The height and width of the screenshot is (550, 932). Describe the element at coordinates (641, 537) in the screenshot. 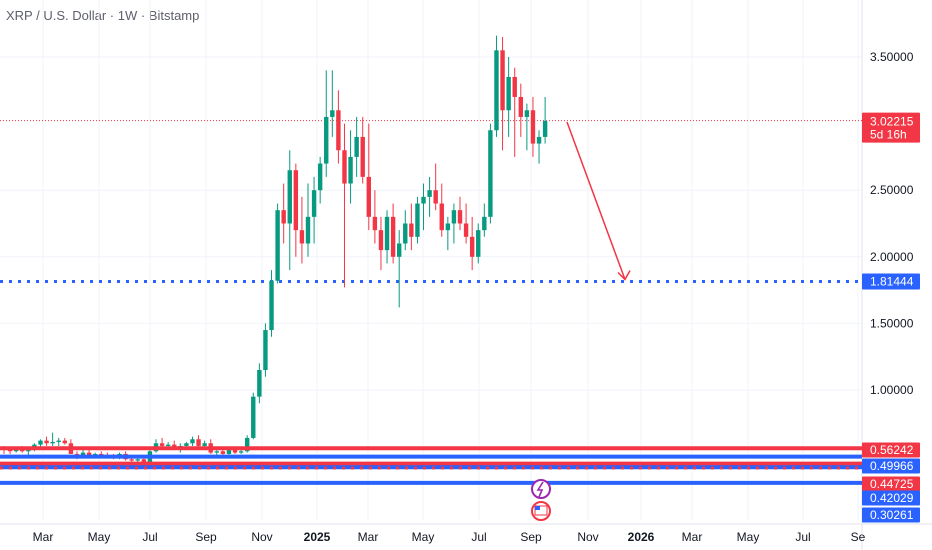

I see `x-tick-label: 2026` at that location.